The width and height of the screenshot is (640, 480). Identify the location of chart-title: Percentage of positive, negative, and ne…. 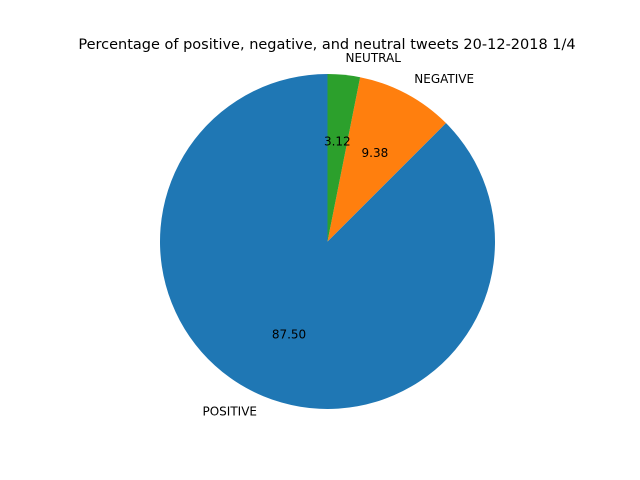
(326, 45).